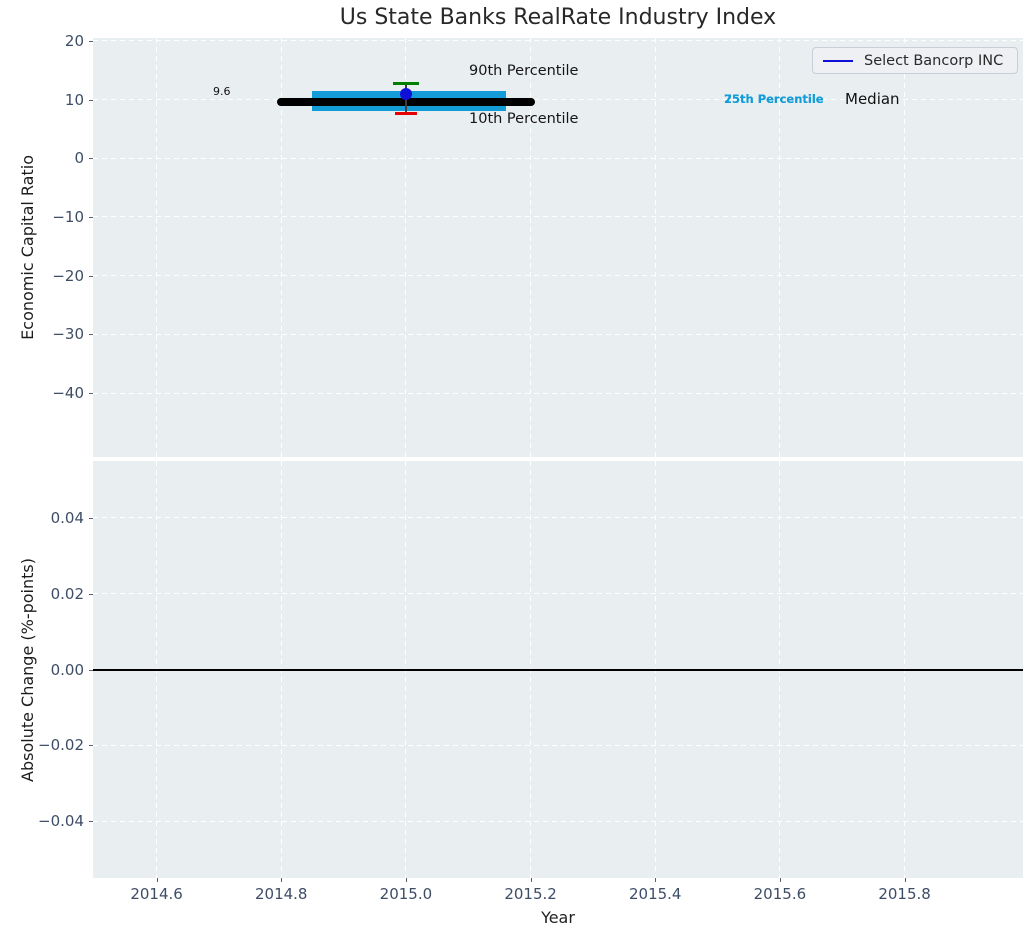 The image size is (1034, 942). Describe the element at coordinates (61, 821) in the screenshot. I see `y-tick-label: −0.04` at that location.